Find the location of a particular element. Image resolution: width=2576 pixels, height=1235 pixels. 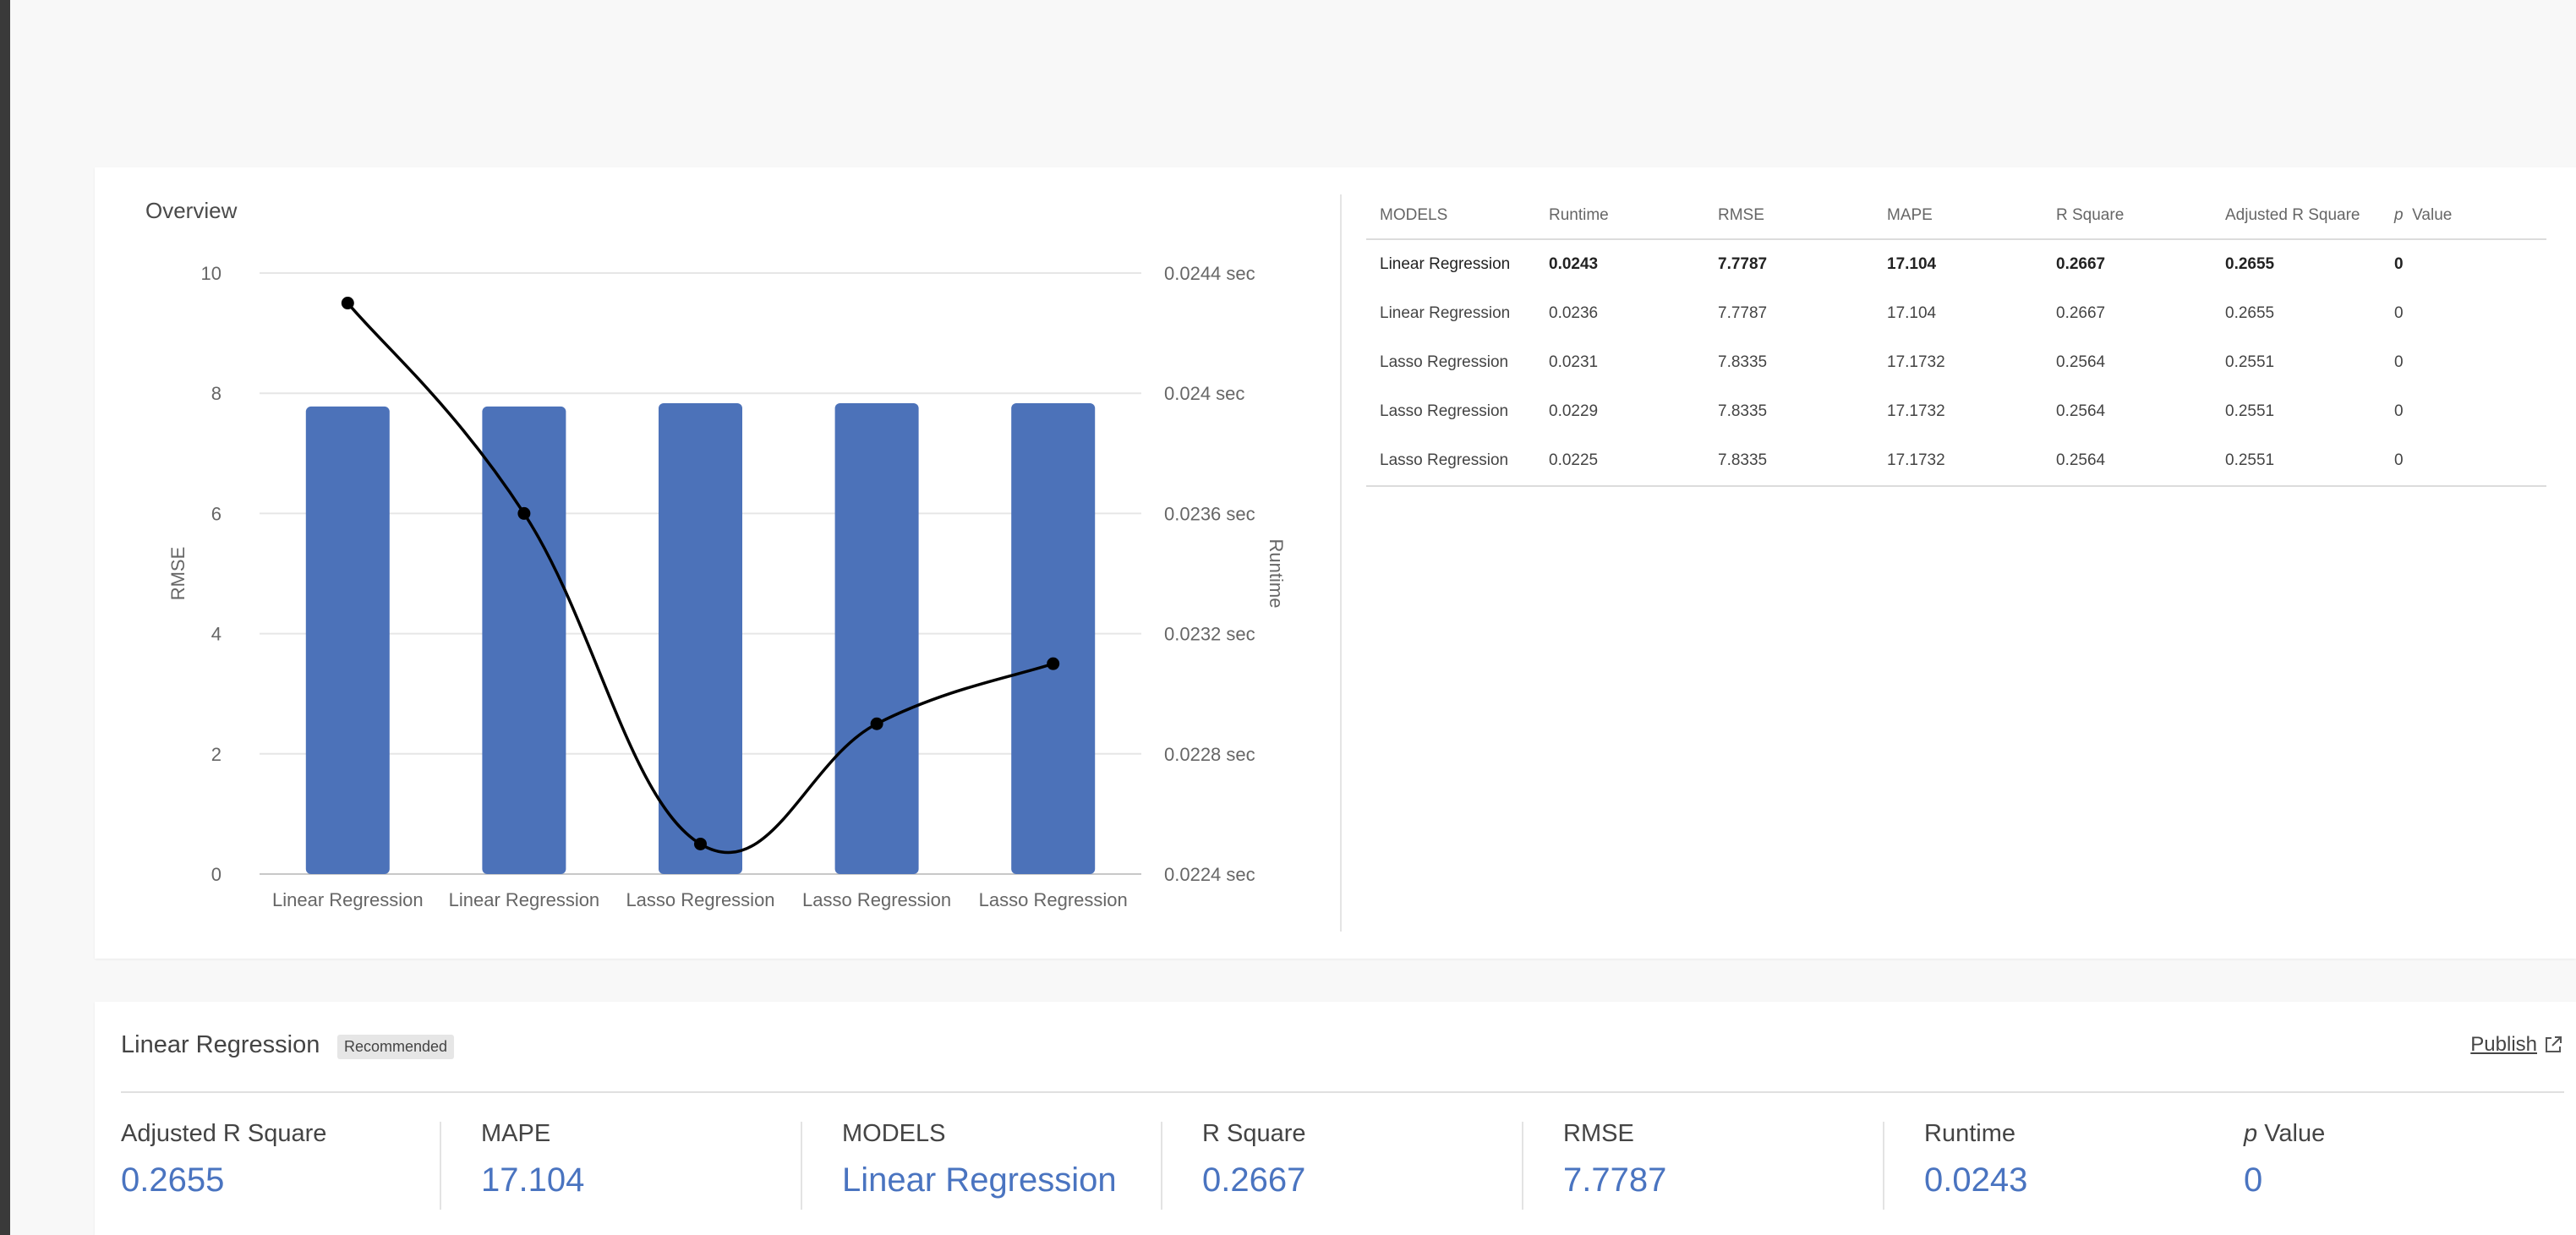

col-header-r-square: R Square is located at coordinates (2127, 217).